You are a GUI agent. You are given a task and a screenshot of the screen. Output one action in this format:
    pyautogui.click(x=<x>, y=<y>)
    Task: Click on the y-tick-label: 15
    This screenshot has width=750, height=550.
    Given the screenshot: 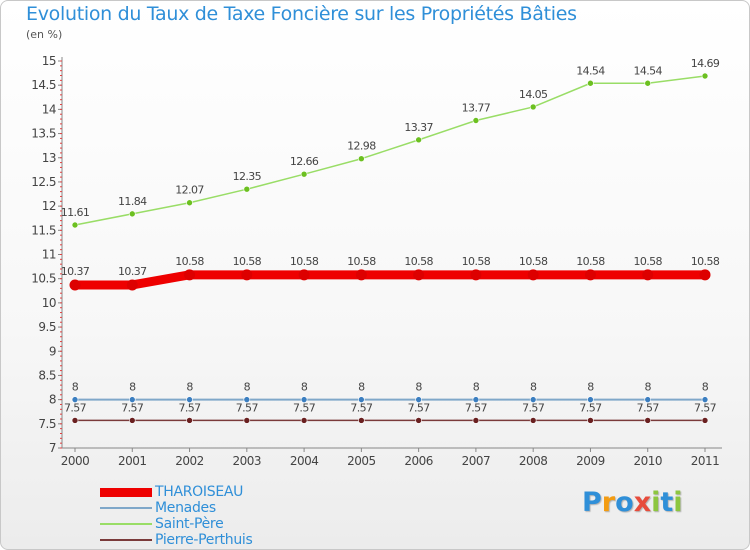 What is the action you would take?
    pyautogui.click(x=49, y=61)
    